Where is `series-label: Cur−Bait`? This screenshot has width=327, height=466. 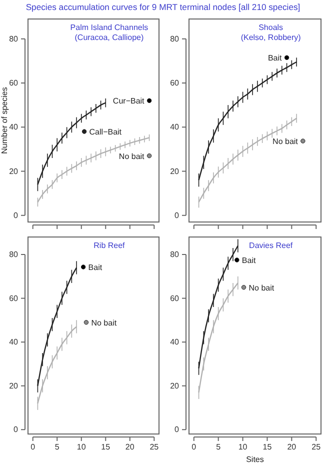
series-label: Cur−Bait is located at coordinates (129, 101).